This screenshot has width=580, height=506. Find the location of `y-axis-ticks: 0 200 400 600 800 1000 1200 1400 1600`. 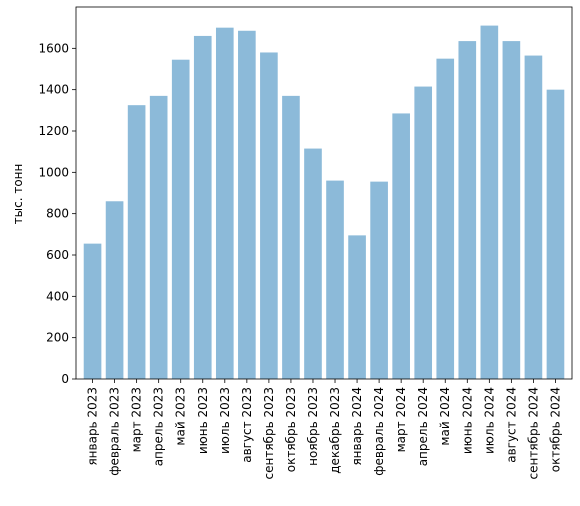

y-axis-ticks: 0 200 400 600 800 1000 1200 1400 1600 is located at coordinates (57, 213).